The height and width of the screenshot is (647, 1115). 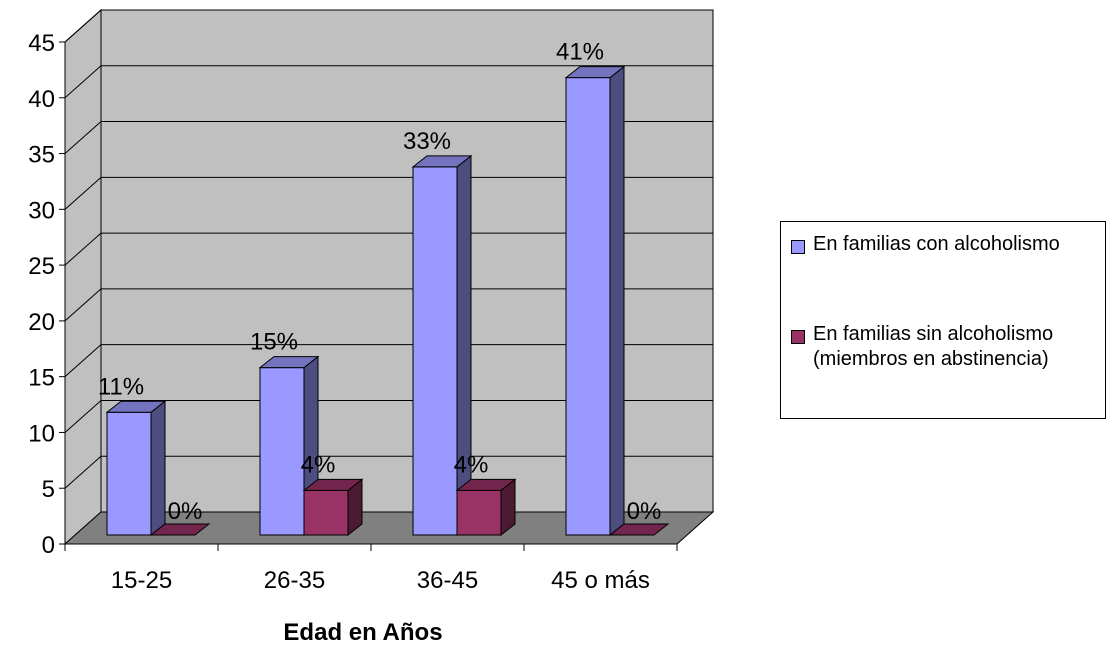 What do you see at coordinates (41, 99) in the screenshot?
I see `y-tick-label: 40` at bounding box center [41, 99].